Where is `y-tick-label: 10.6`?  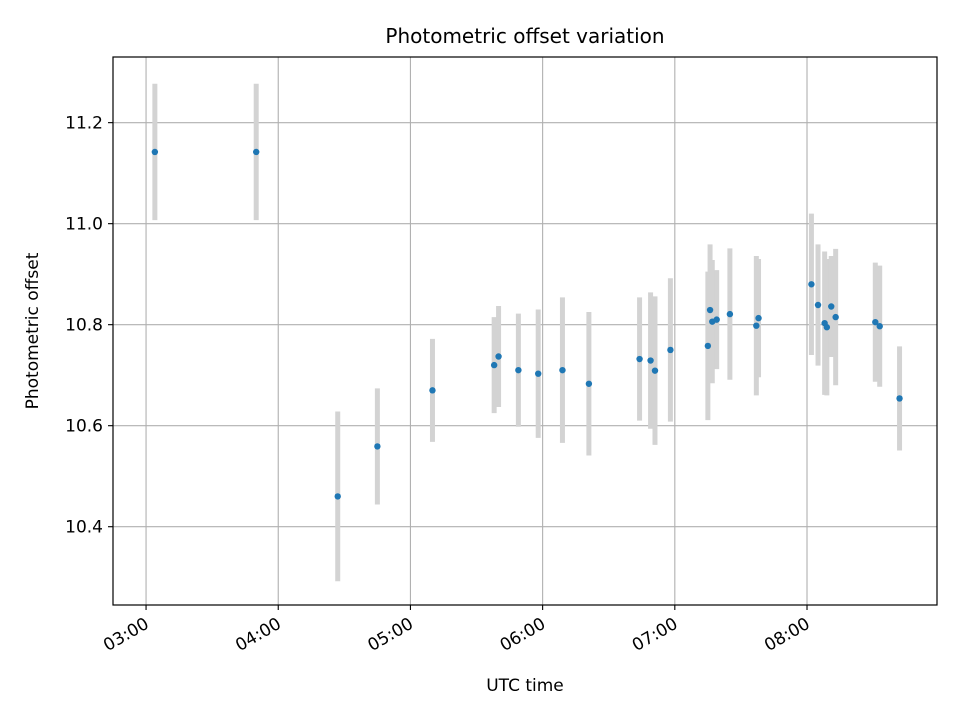 y-tick-label: 10.6 is located at coordinates (84, 427).